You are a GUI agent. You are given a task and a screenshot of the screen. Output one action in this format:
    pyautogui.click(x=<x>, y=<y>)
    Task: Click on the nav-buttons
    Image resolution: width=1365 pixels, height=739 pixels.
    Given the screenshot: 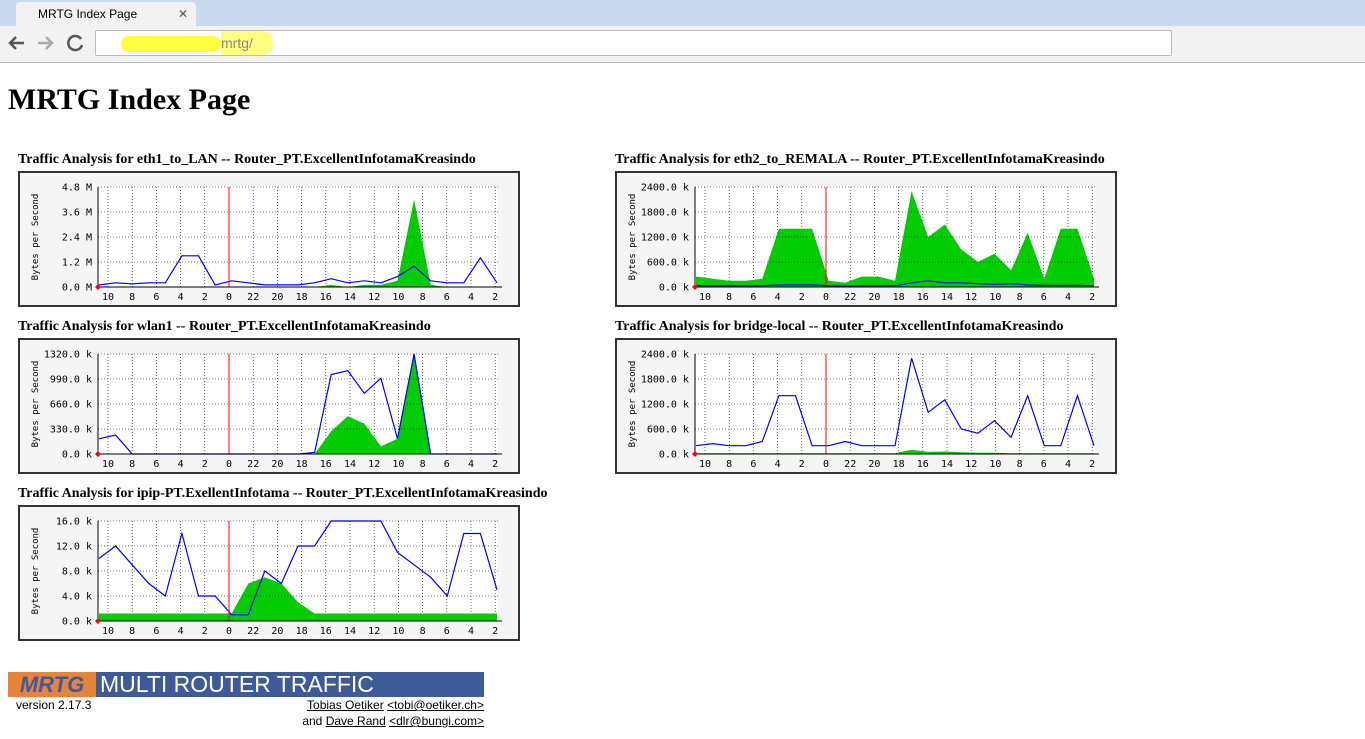 What is the action you would take?
    pyautogui.click(x=46, y=43)
    